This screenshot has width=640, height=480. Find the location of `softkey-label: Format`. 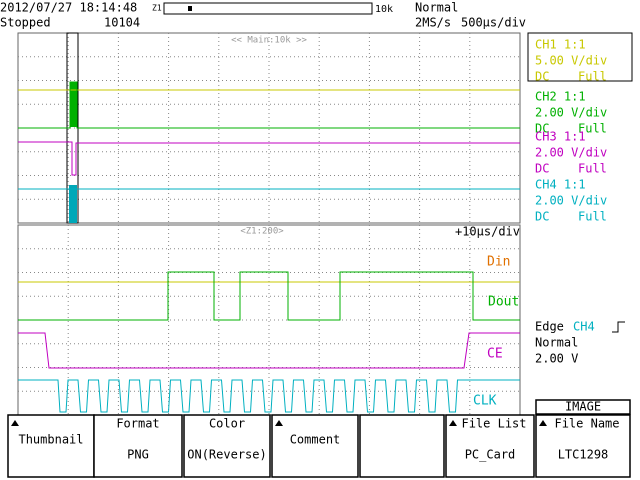

softkey-label: Format is located at coordinates (137, 424).